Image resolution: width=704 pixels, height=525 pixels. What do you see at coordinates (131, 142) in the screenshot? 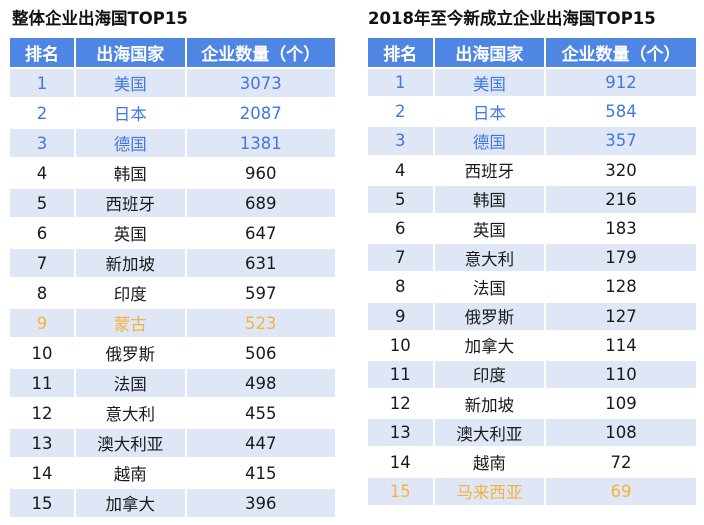
I see `country-cell: 德国` at bounding box center [131, 142].